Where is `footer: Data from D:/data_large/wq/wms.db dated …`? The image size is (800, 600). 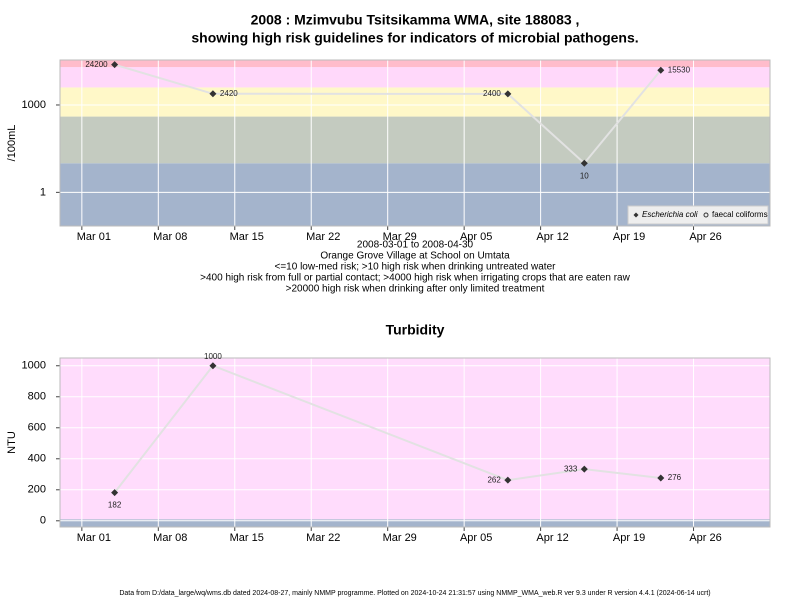
footer: Data from D:/data_large/wq/wms.db dated … is located at coordinates (414, 593).